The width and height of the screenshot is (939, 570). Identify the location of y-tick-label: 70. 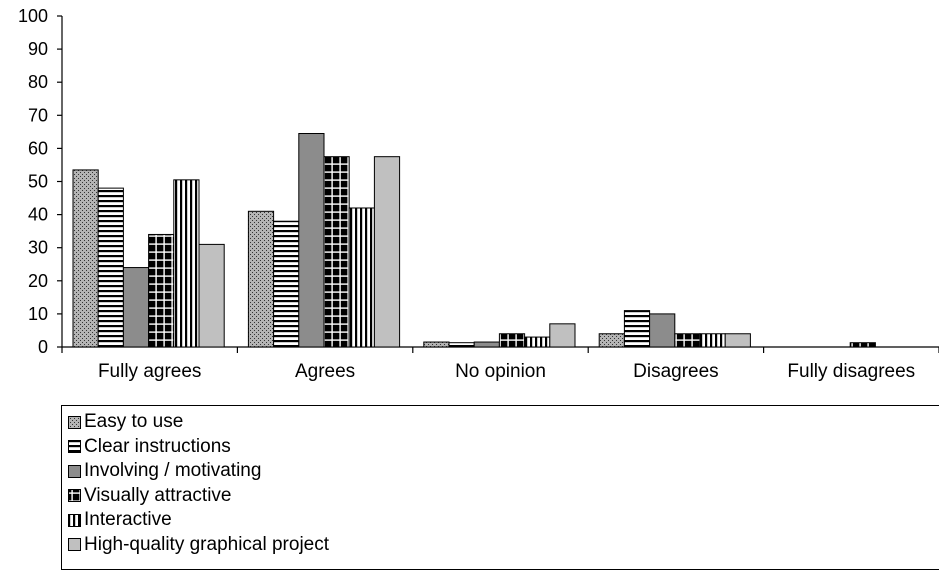
(38, 115).